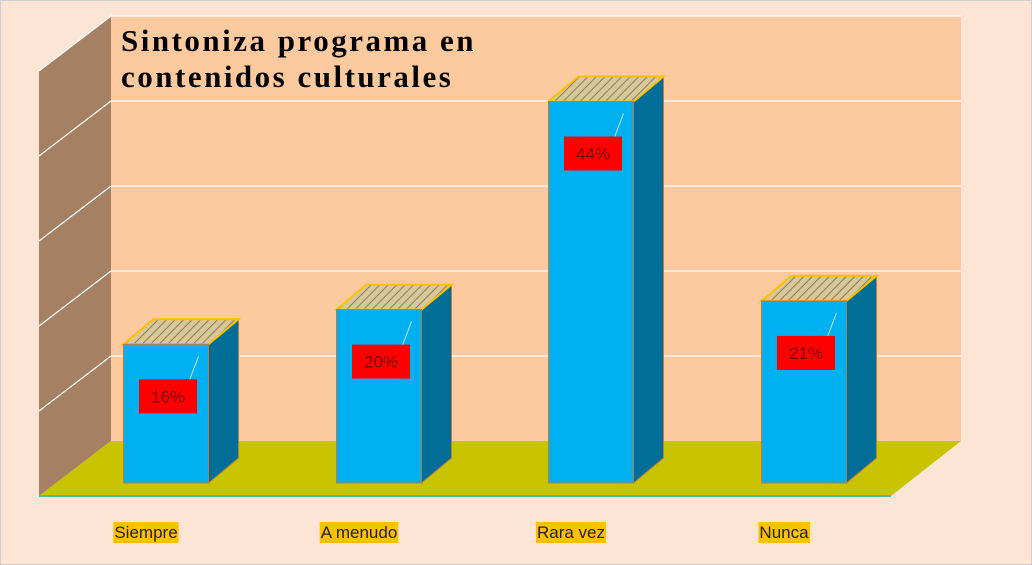 This screenshot has width=1032, height=565. I want to click on value-label: 21%, so click(806, 353).